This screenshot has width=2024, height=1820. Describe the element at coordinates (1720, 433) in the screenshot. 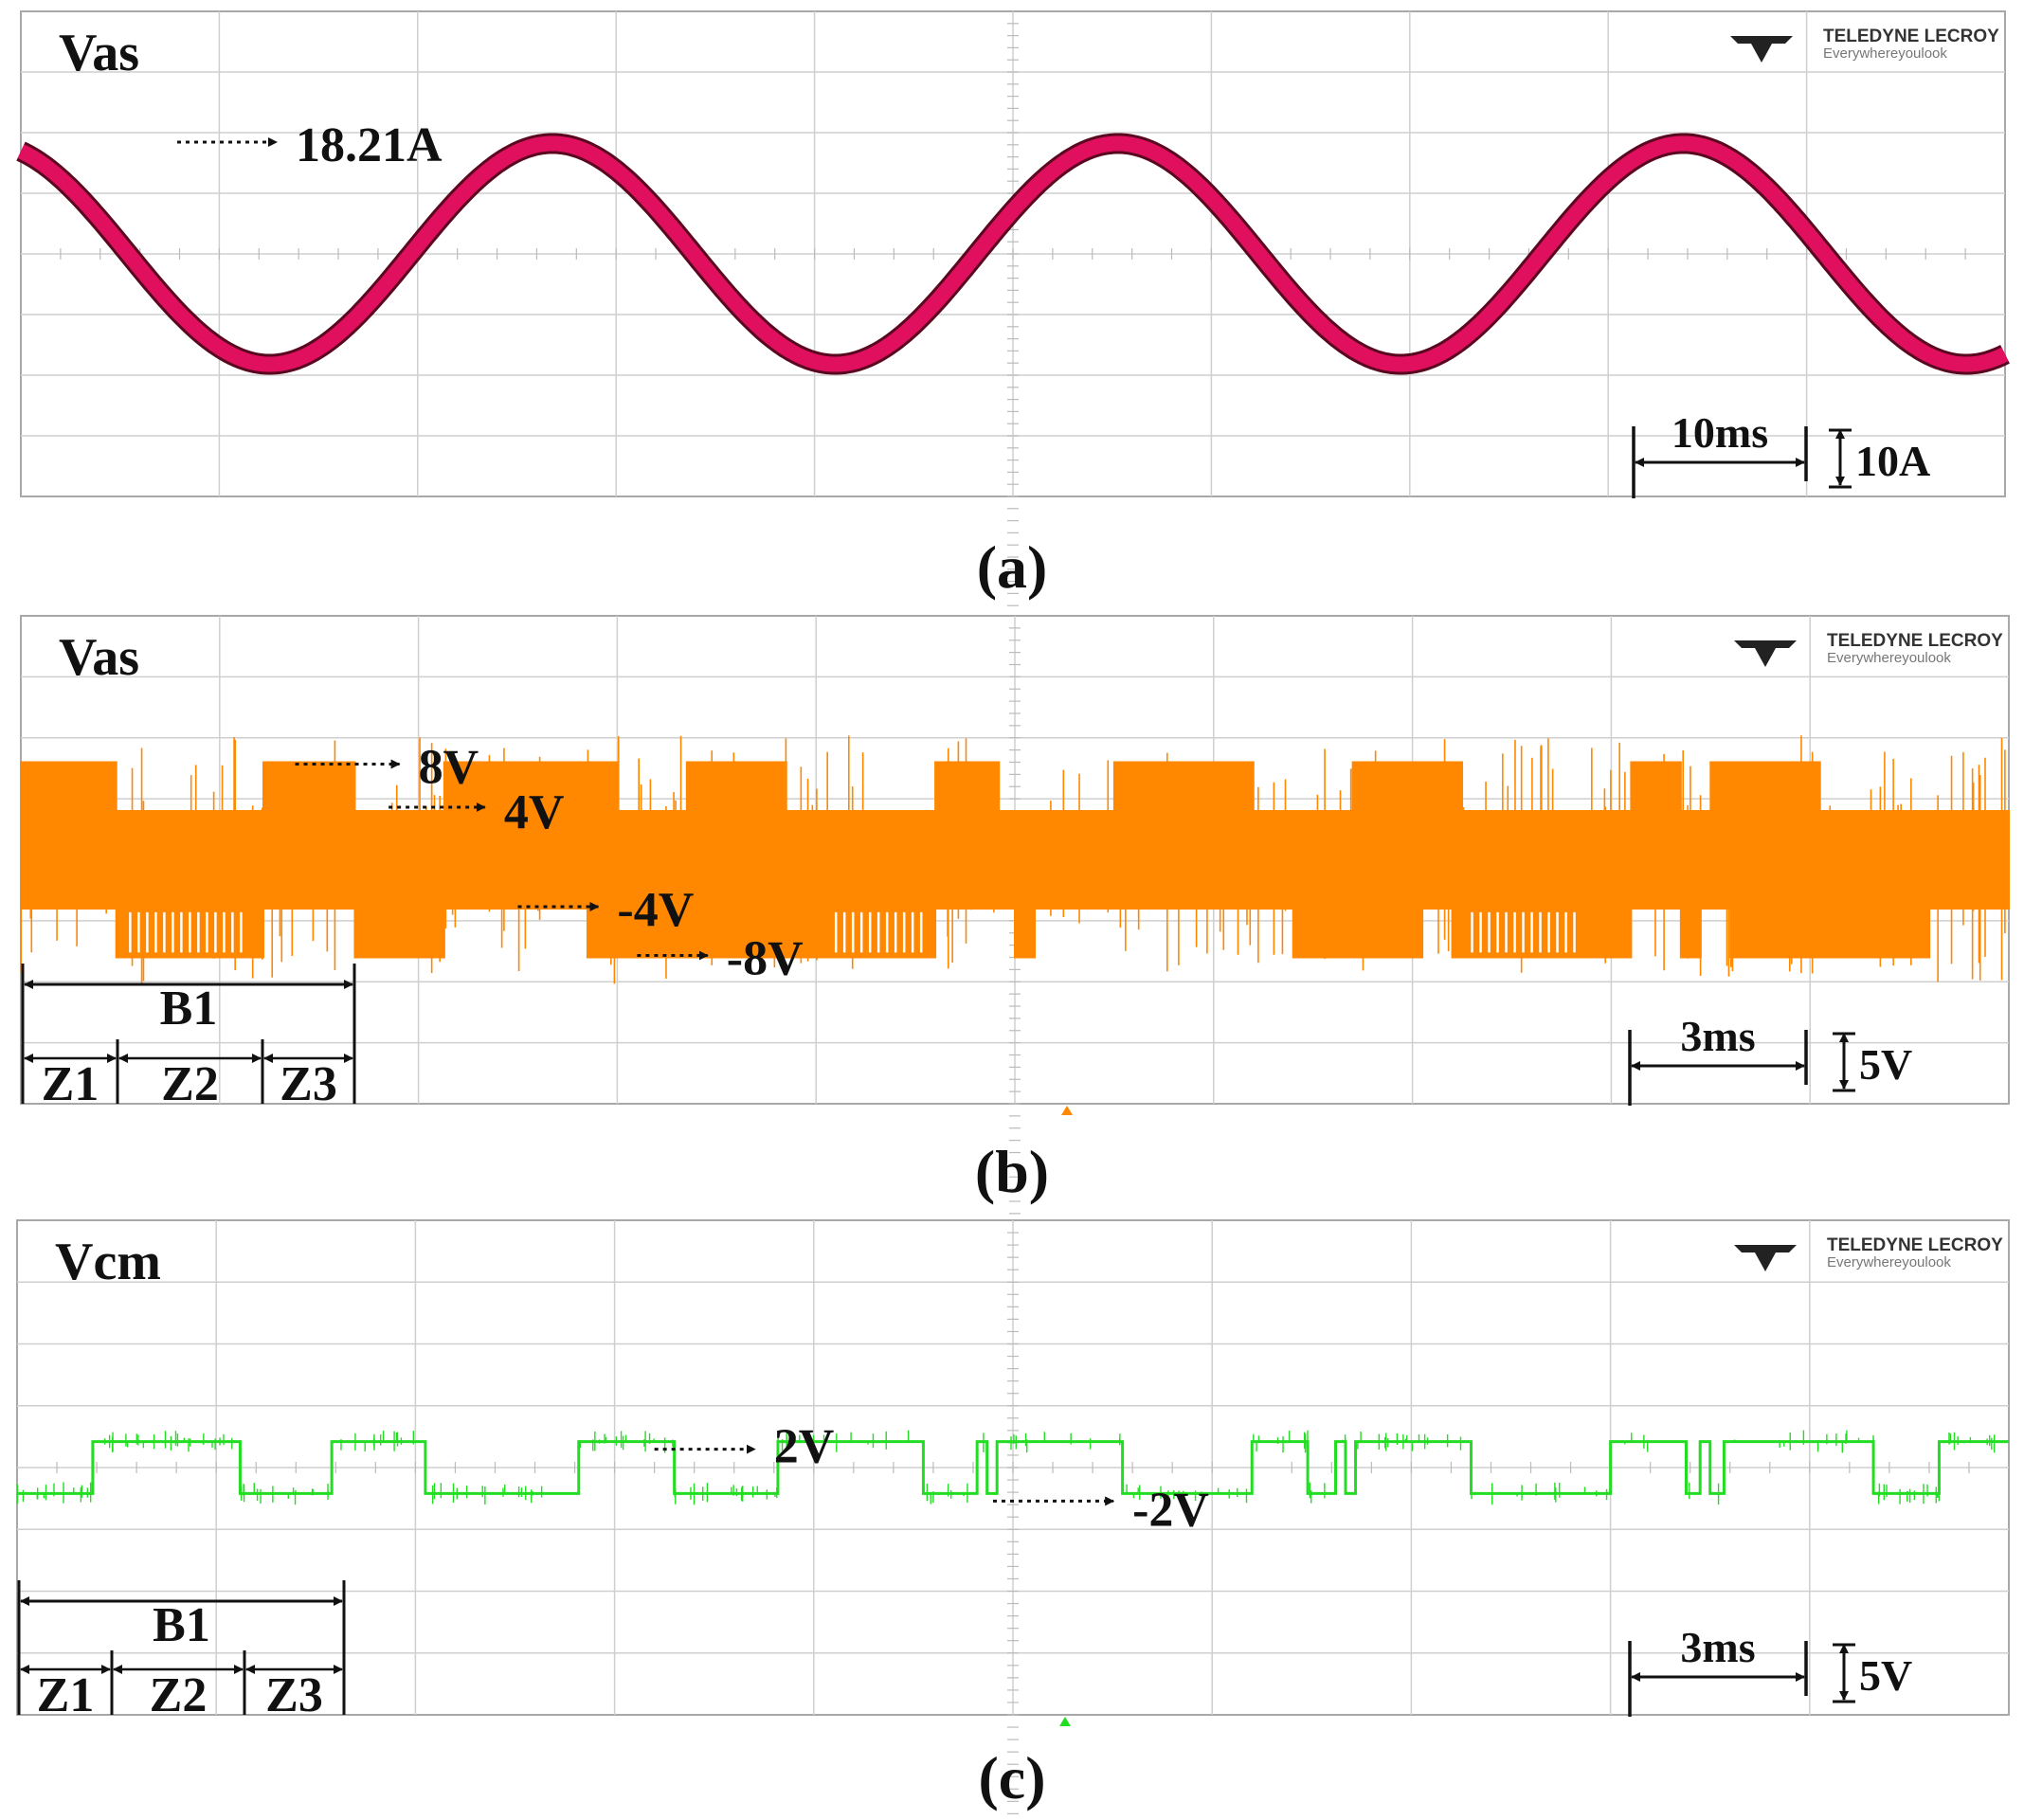

I see `time-per-division: 10ms` at that location.